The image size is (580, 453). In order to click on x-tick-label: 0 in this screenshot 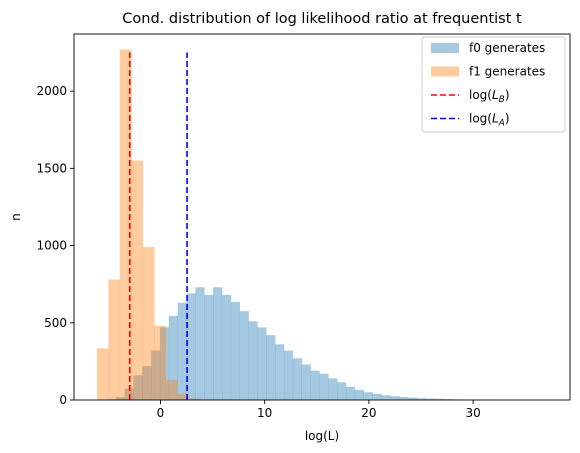, I will do `click(161, 413)`.